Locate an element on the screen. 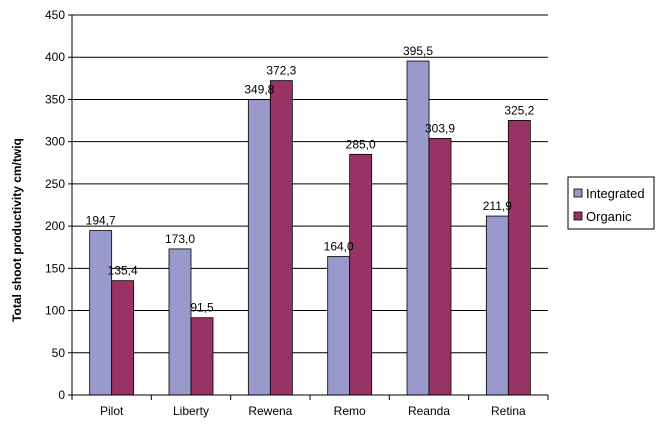 The height and width of the screenshot is (431, 664). bar-integrated-liberty is located at coordinates (180, 322).